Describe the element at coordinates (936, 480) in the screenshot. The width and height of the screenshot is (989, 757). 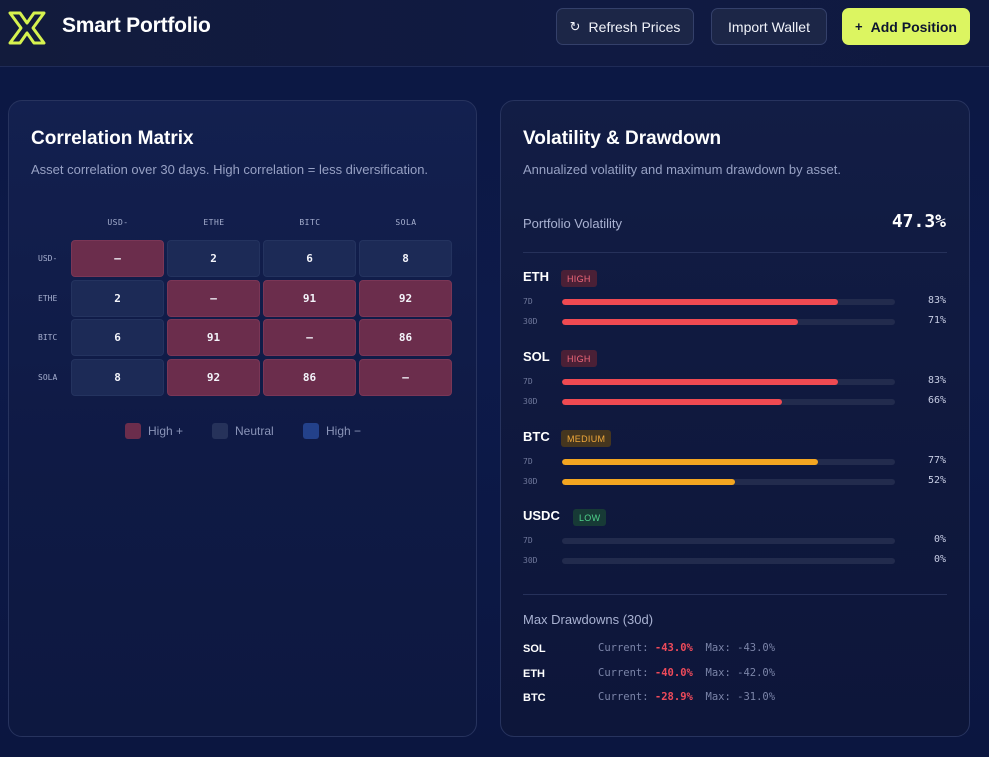
I see `volatility-percent: 52%` at that location.